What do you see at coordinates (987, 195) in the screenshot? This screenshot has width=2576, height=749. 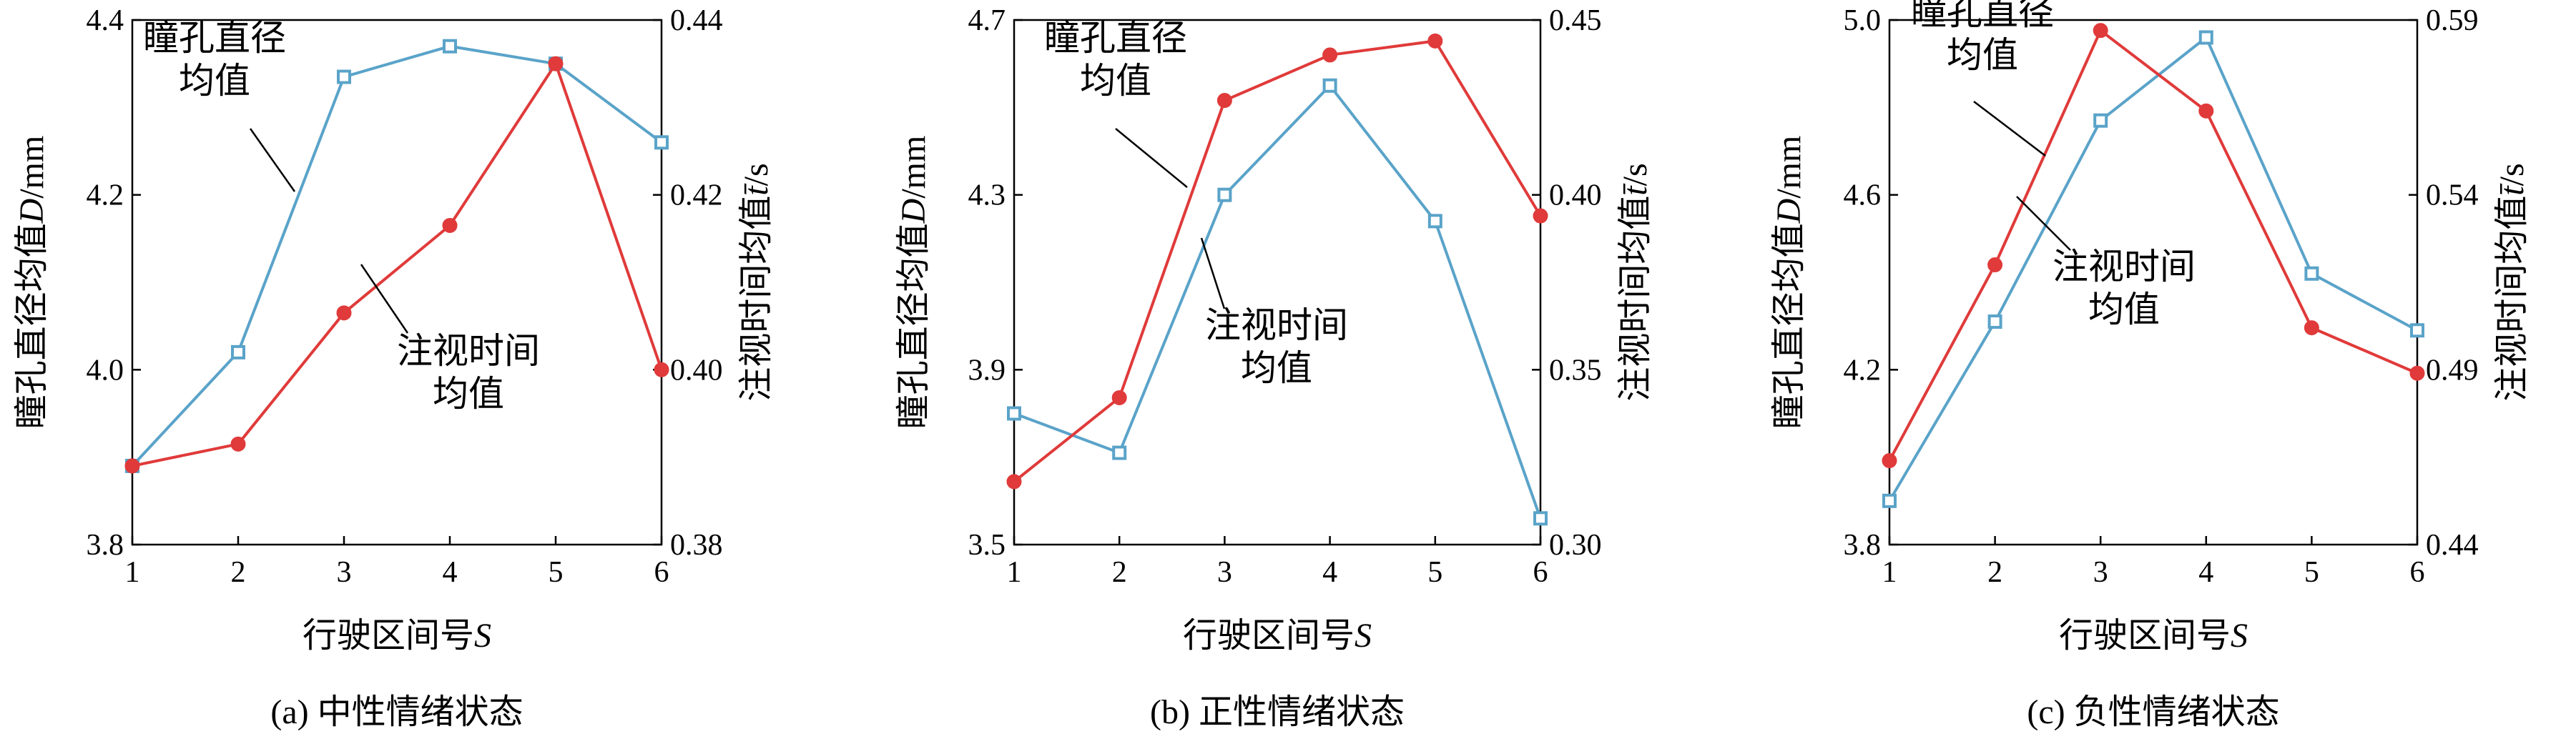 I see `y-left-tick-label: 4.3` at bounding box center [987, 195].